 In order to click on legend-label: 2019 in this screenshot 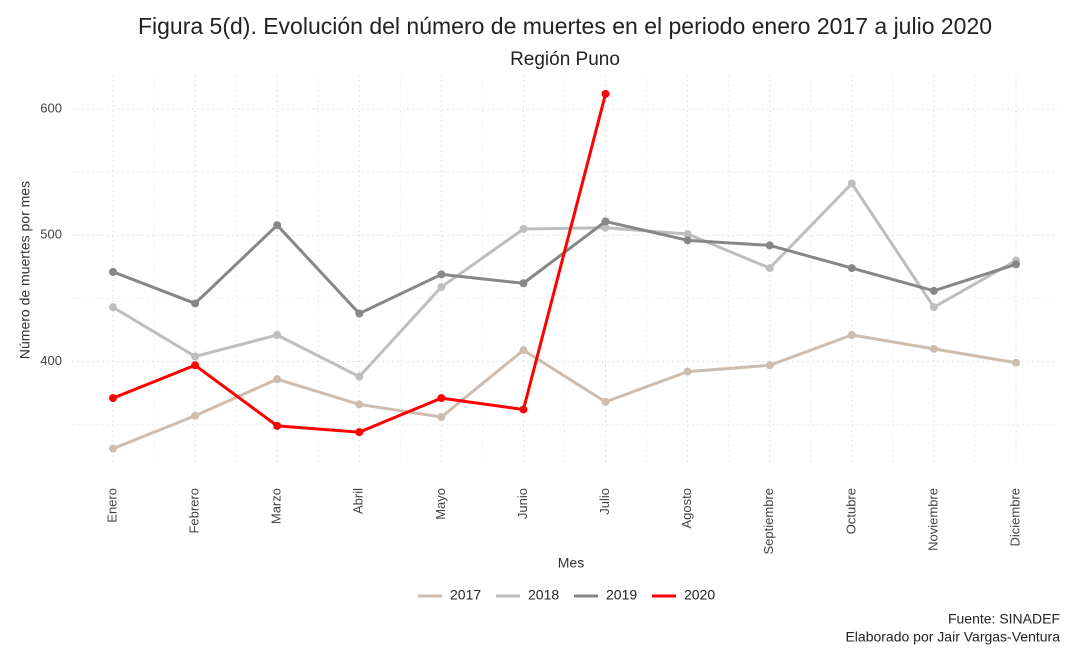, I will do `click(621, 595)`.